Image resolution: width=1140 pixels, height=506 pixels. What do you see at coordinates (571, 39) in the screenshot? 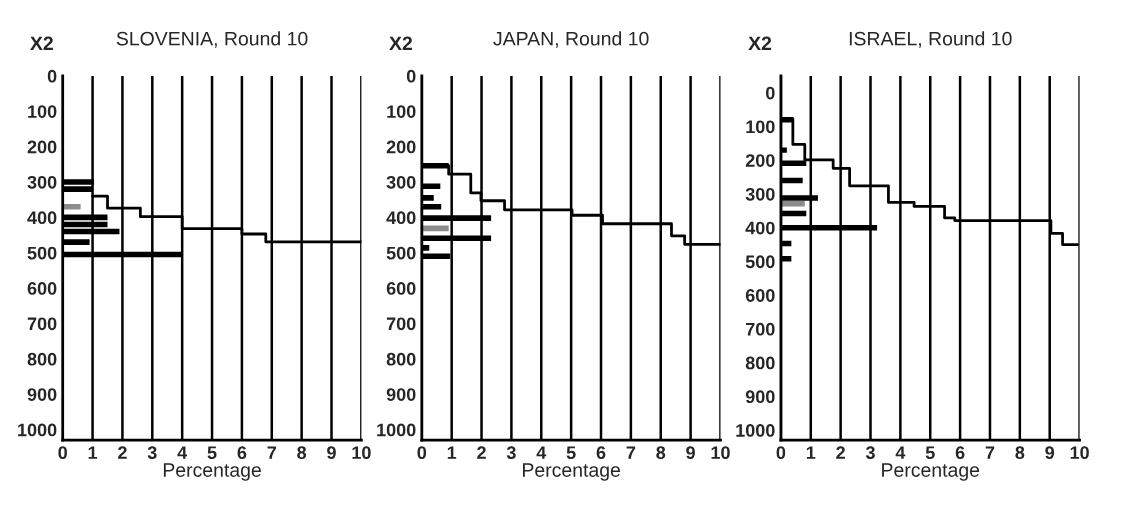
I see `chart-title: JAPAN, Round 10` at bounding box center [571, 39].